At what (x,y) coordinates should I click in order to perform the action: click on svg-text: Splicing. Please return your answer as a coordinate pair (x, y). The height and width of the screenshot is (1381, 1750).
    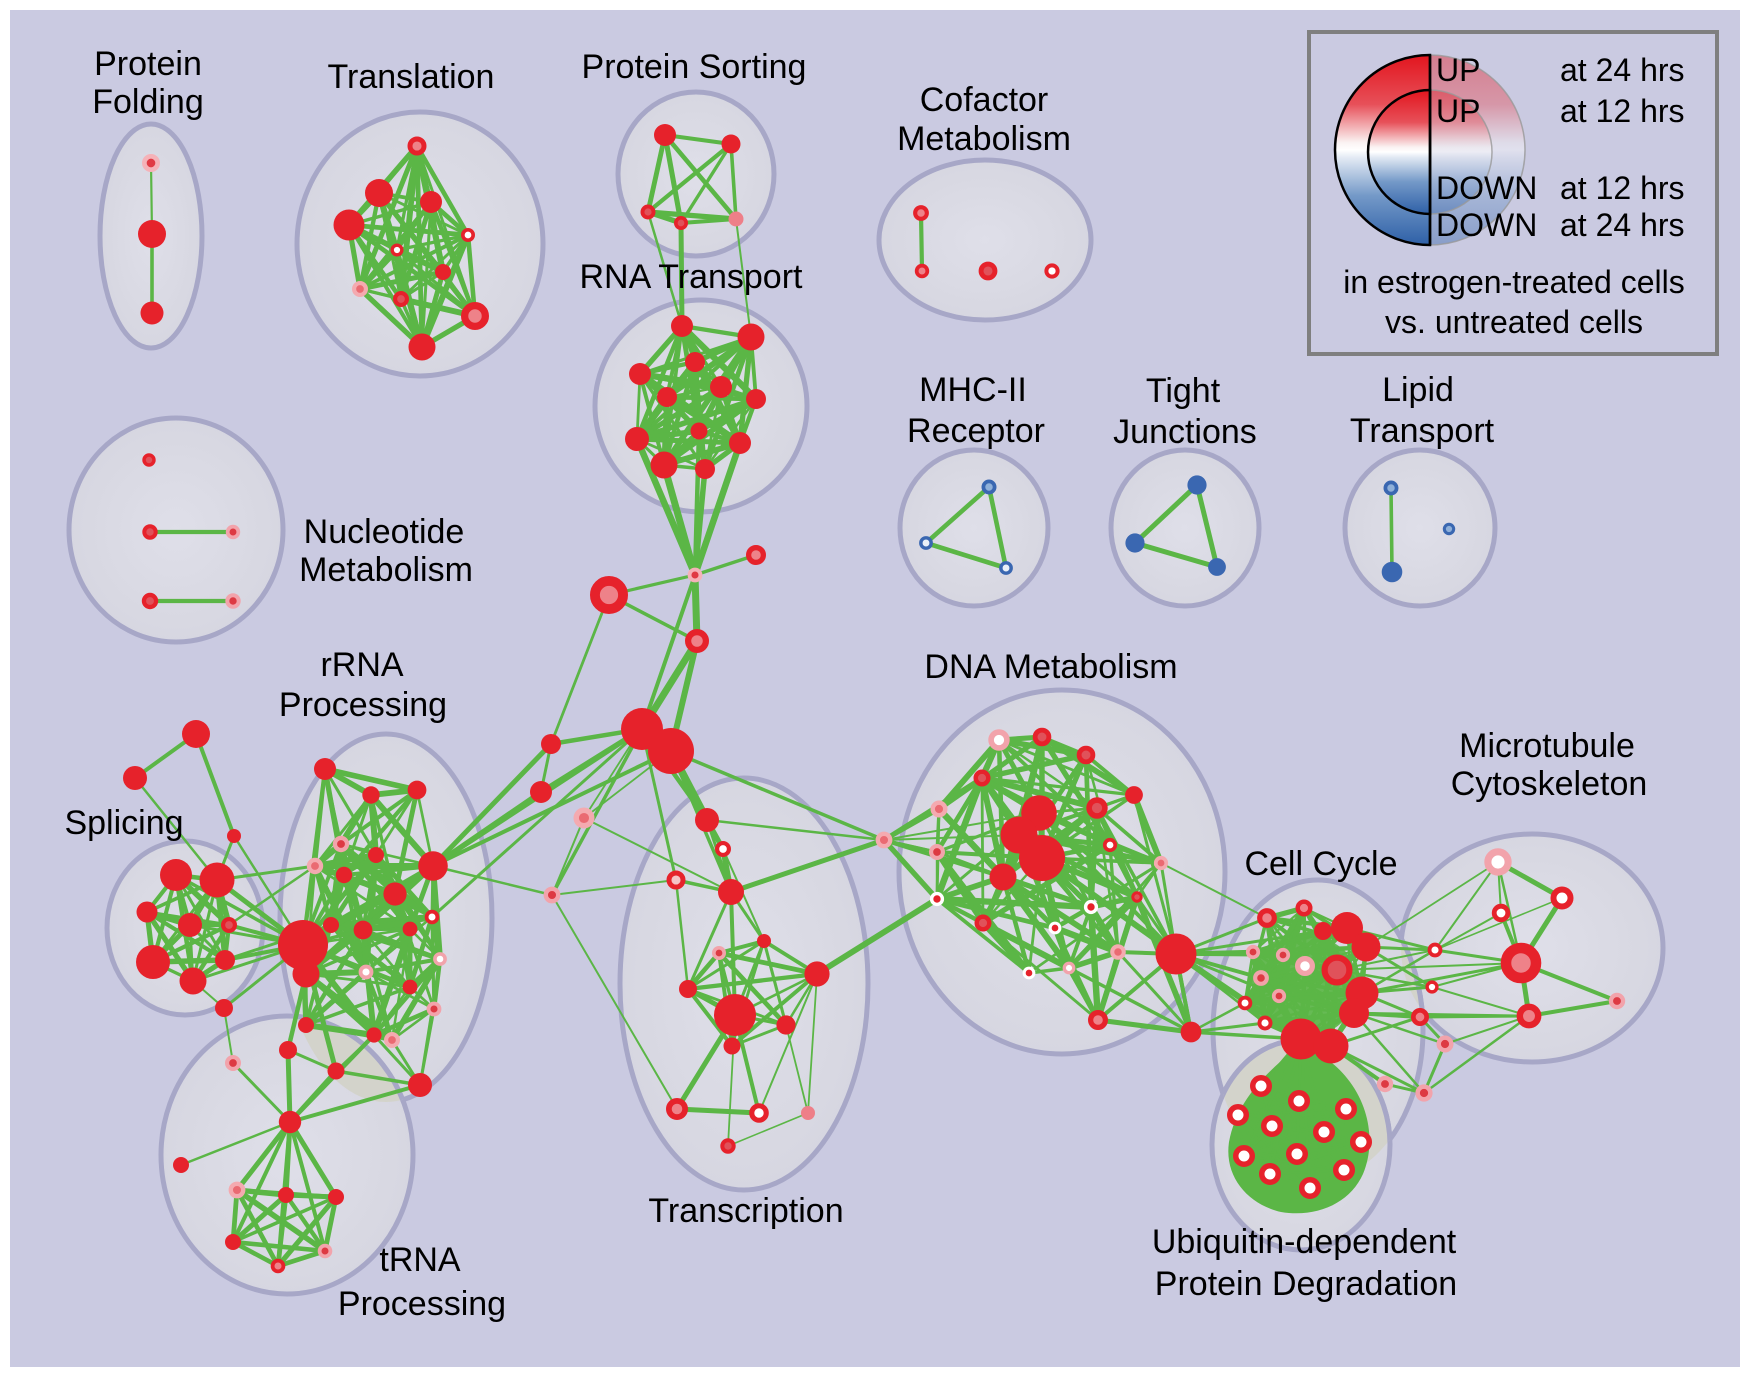
    Looking at the image, I should click on (123, 823).